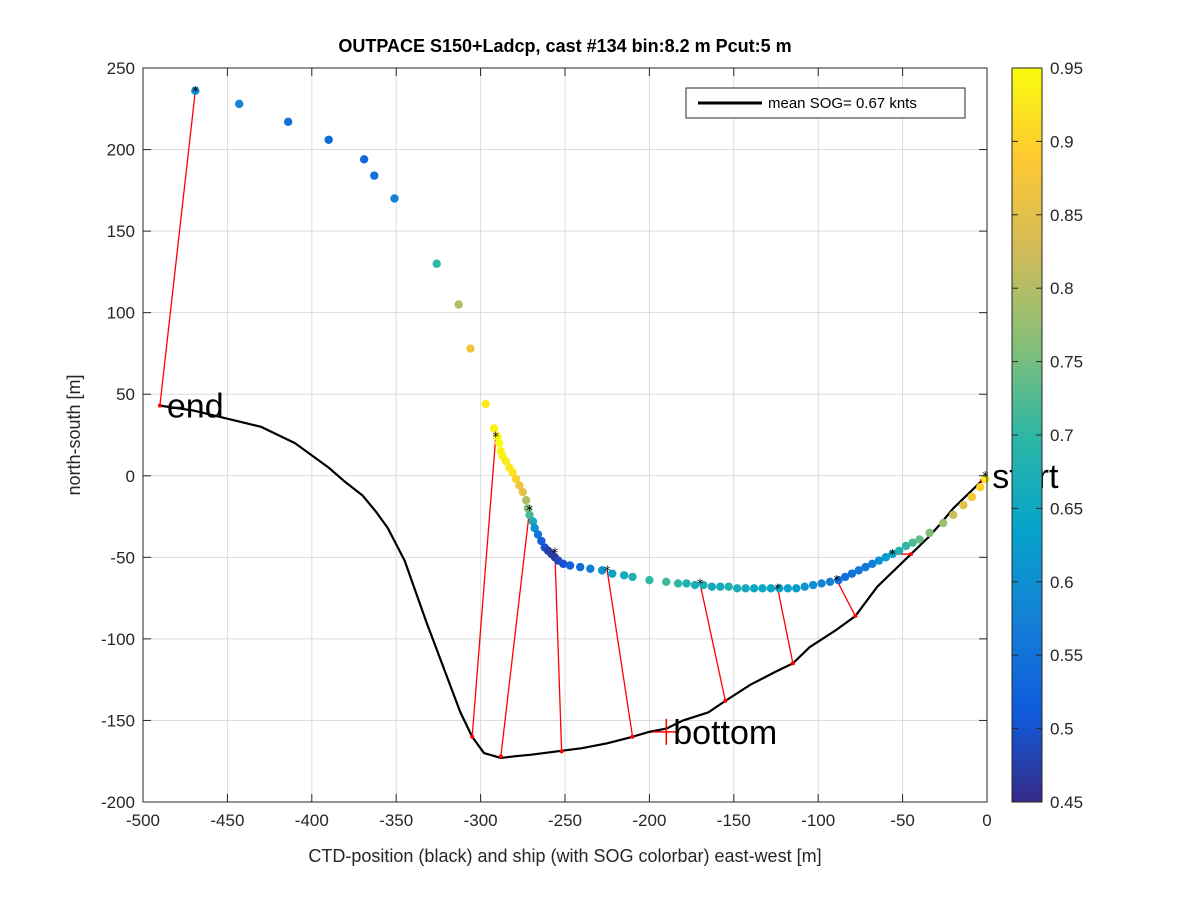 This screenshot has width=1200, height=900. What do you see at coordinates (1066, 68) in the screenshot?
I see `colorbar-tick-label: 0.95` at bounding box center [1066, 68].